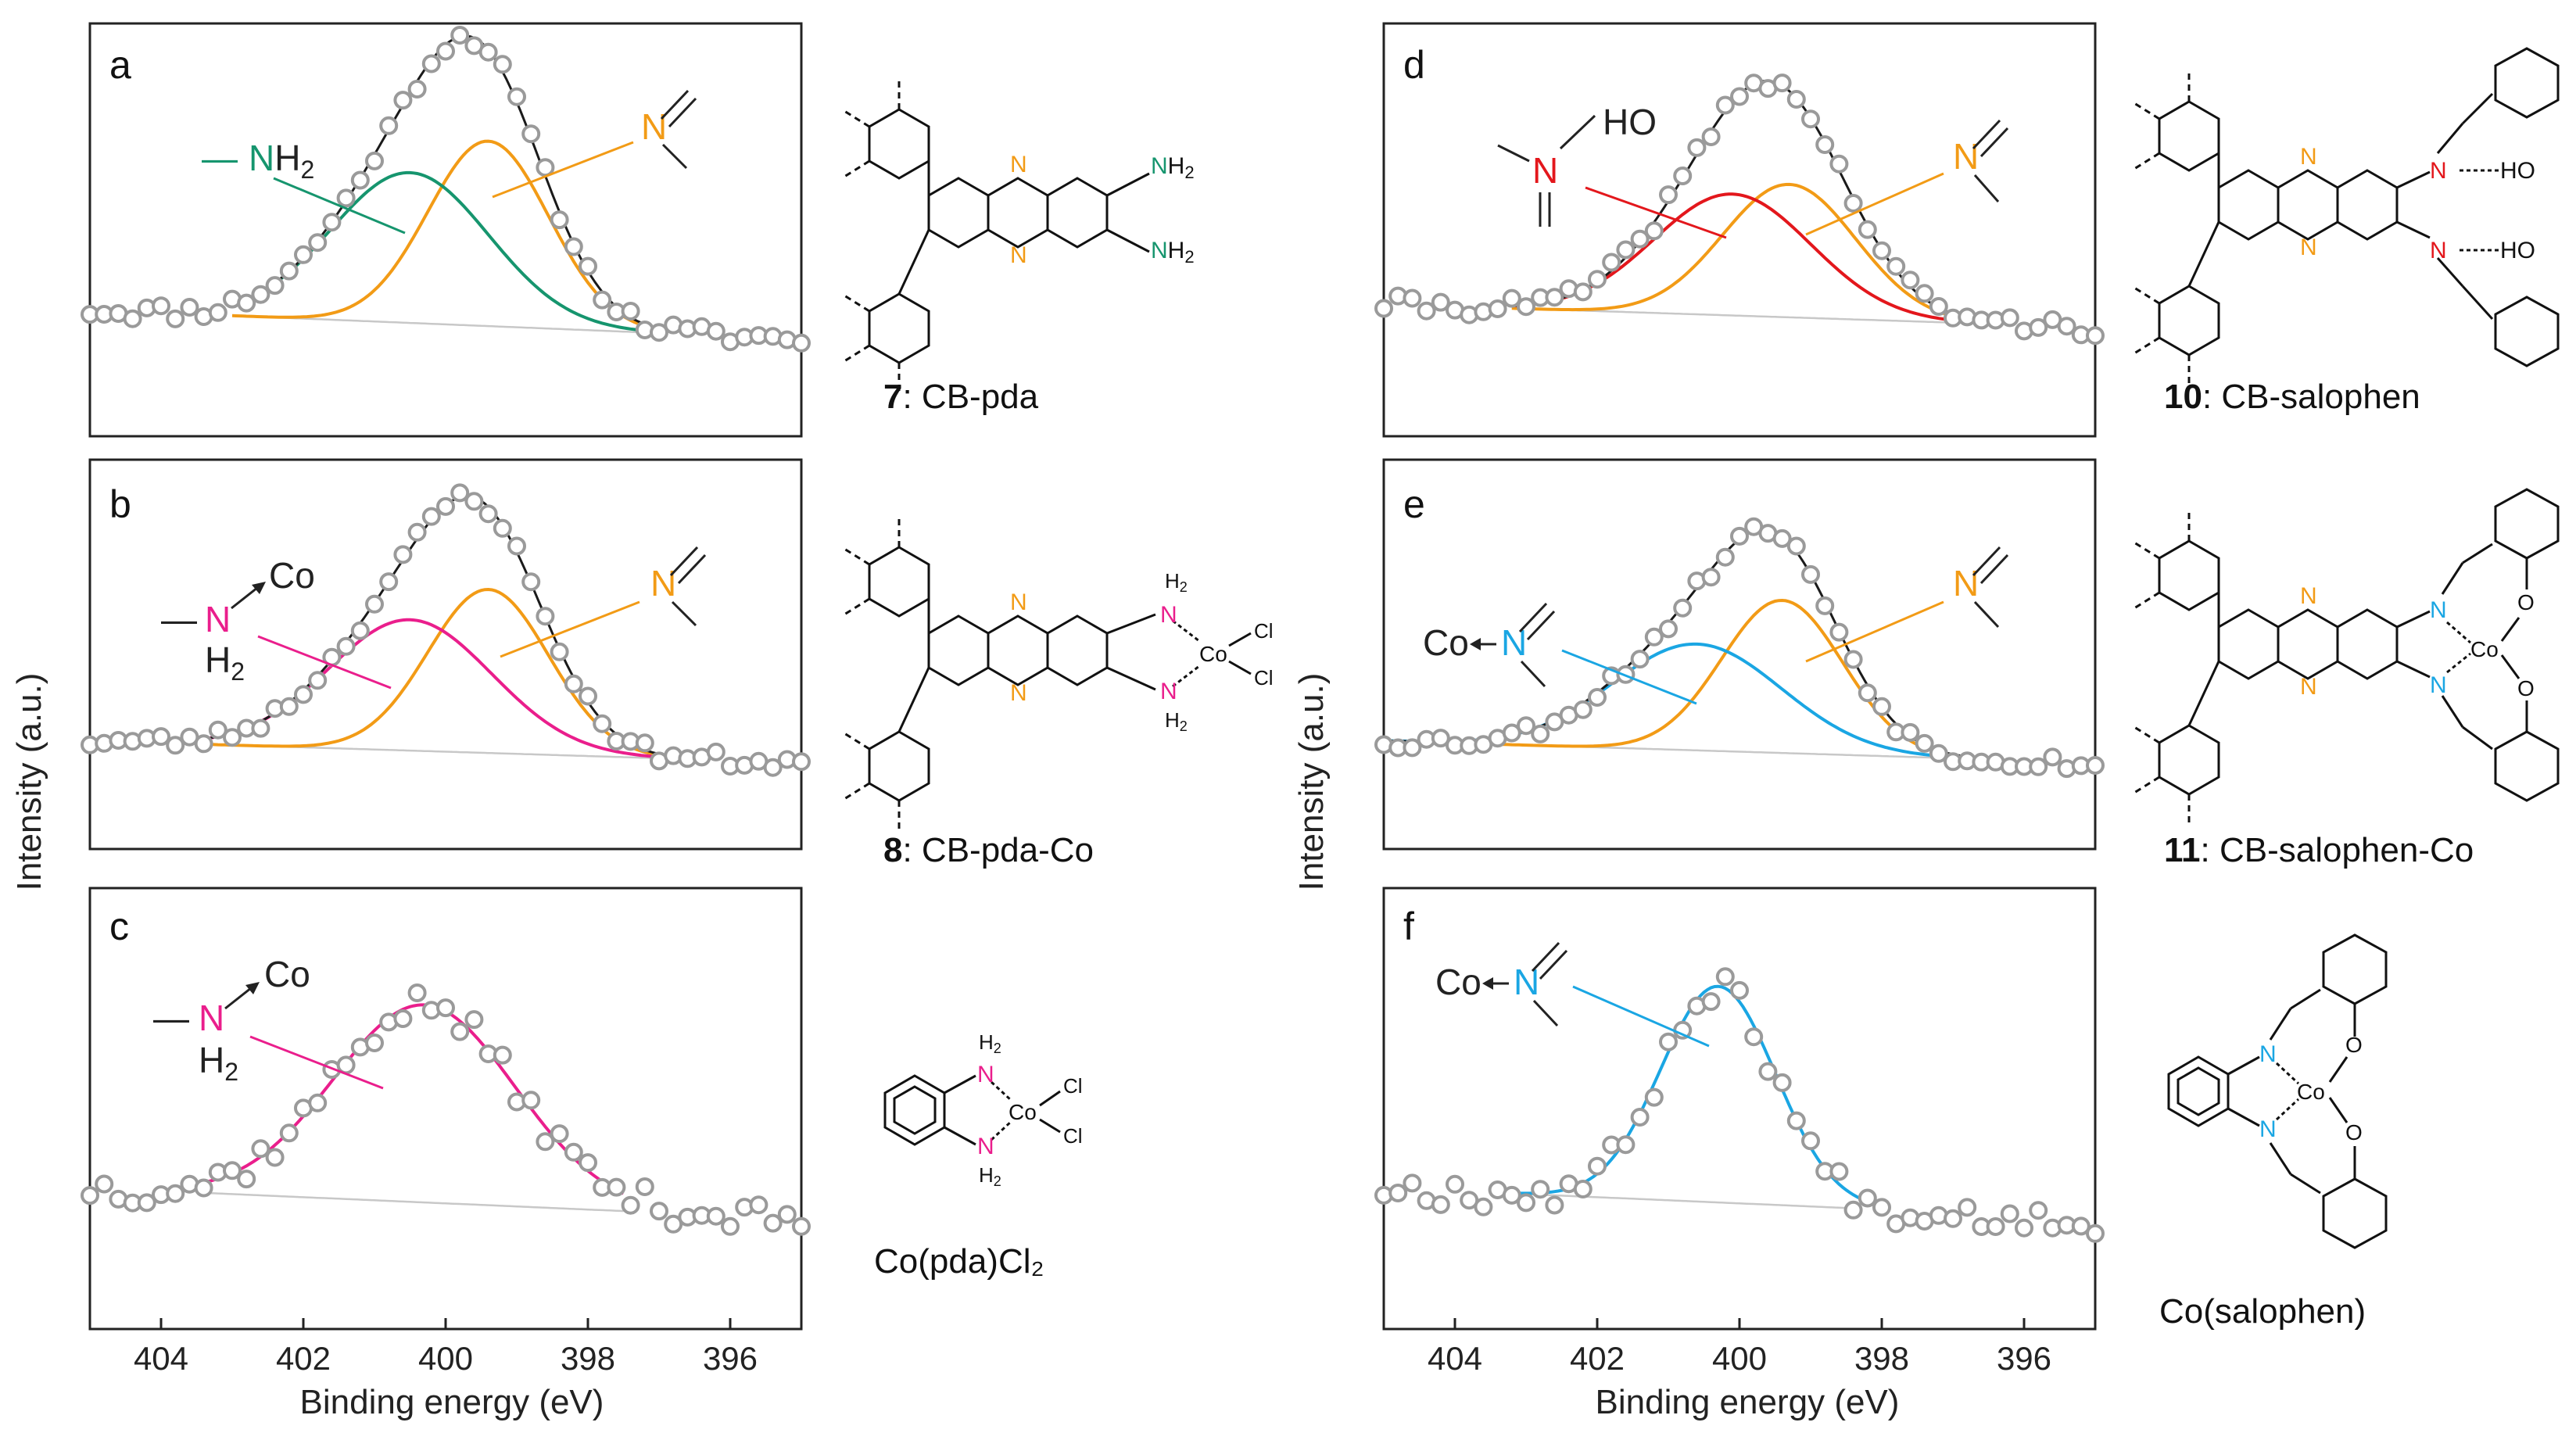 The width and height of the screenshot is (2576, 1433). I want to click on annot-a-nh2-h: H, so click(287, 158).